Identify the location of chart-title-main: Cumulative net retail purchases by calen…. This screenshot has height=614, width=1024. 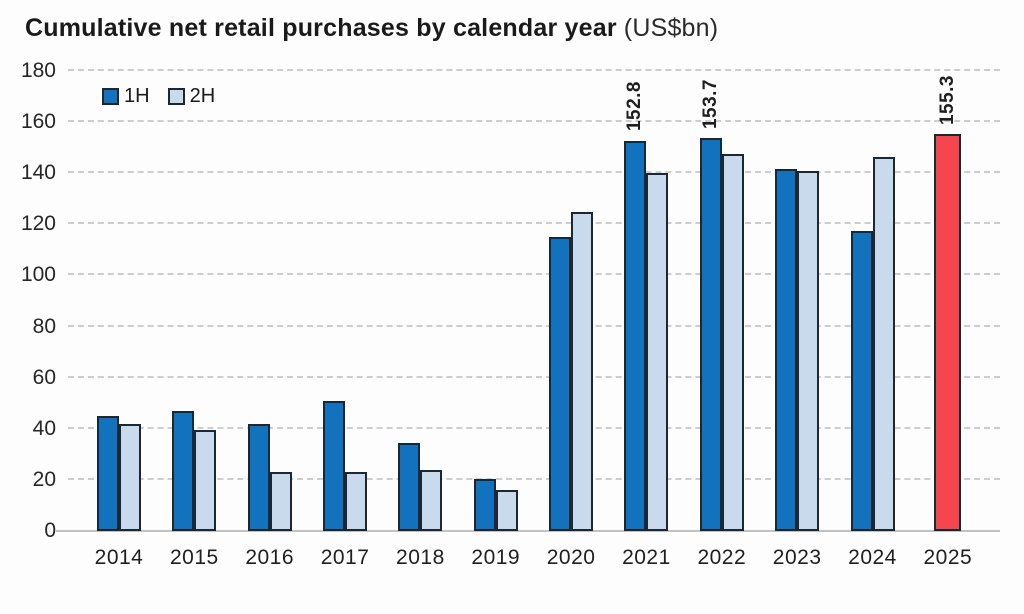
(321, 28).